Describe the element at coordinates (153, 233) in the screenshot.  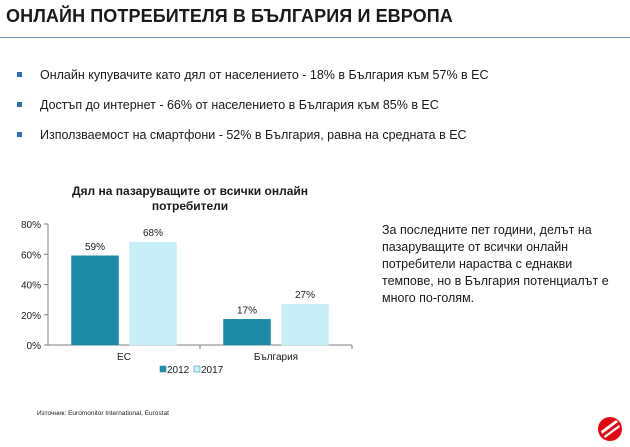
I see `bar-value-label: 68%` at that location.